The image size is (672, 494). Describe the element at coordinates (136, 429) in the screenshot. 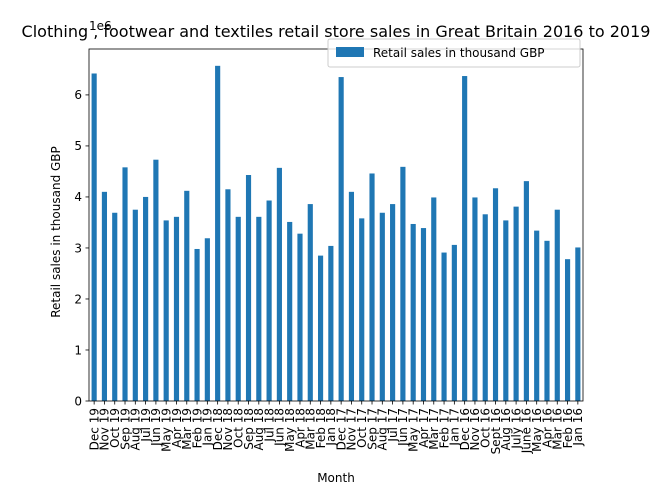

I see `x-tick-label: Aug 19` at that location.